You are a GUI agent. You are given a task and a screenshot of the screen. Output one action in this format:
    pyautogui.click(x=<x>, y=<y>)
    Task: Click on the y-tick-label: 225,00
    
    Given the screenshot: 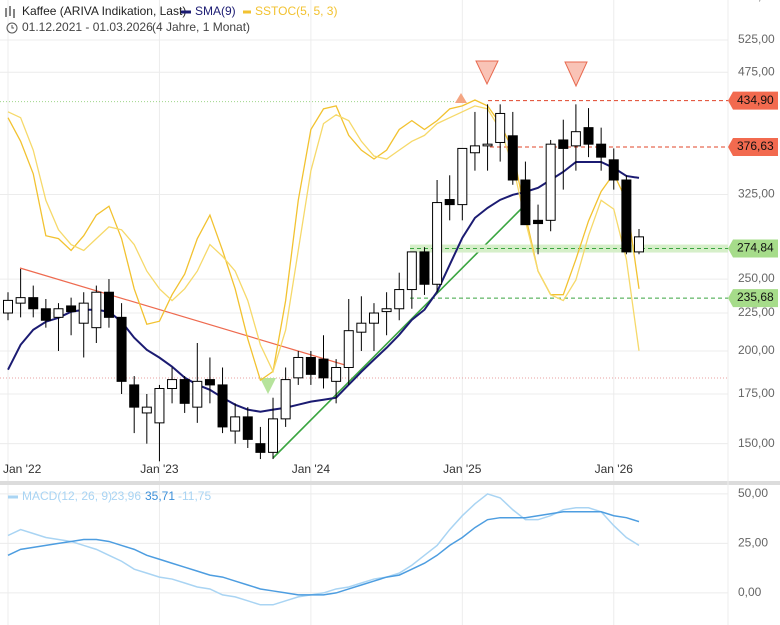 What is the action you would take?
    pyautogui.click(x=756, y=312)
    